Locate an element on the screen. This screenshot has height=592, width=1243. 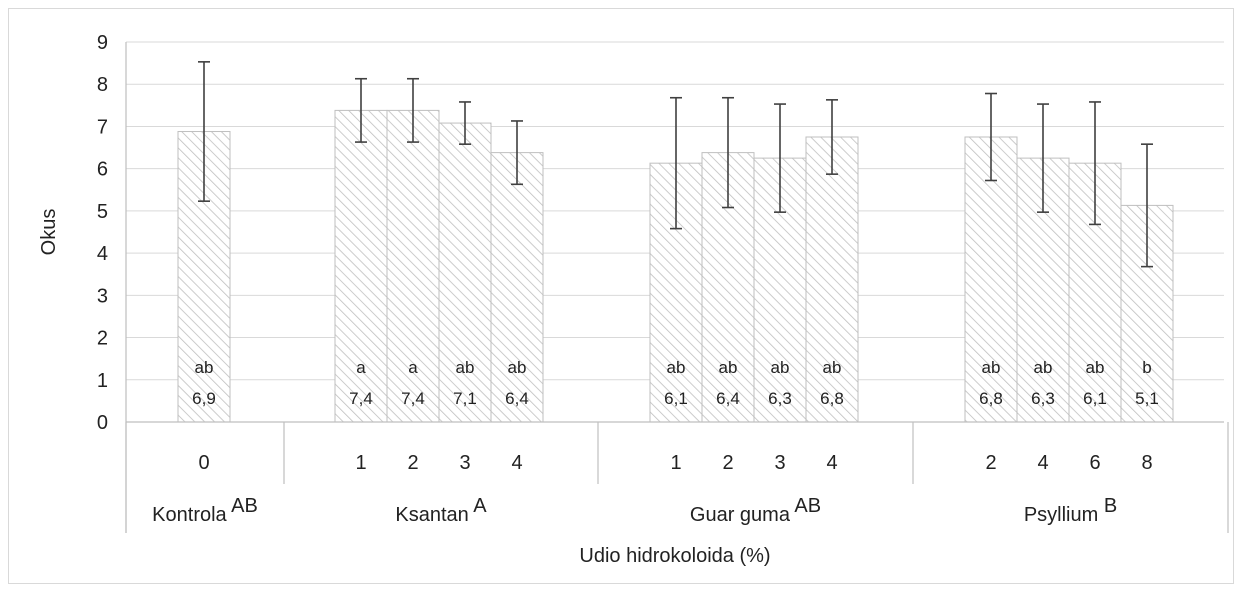
group-label: Ksantan A is located at coordinates (441, 510).